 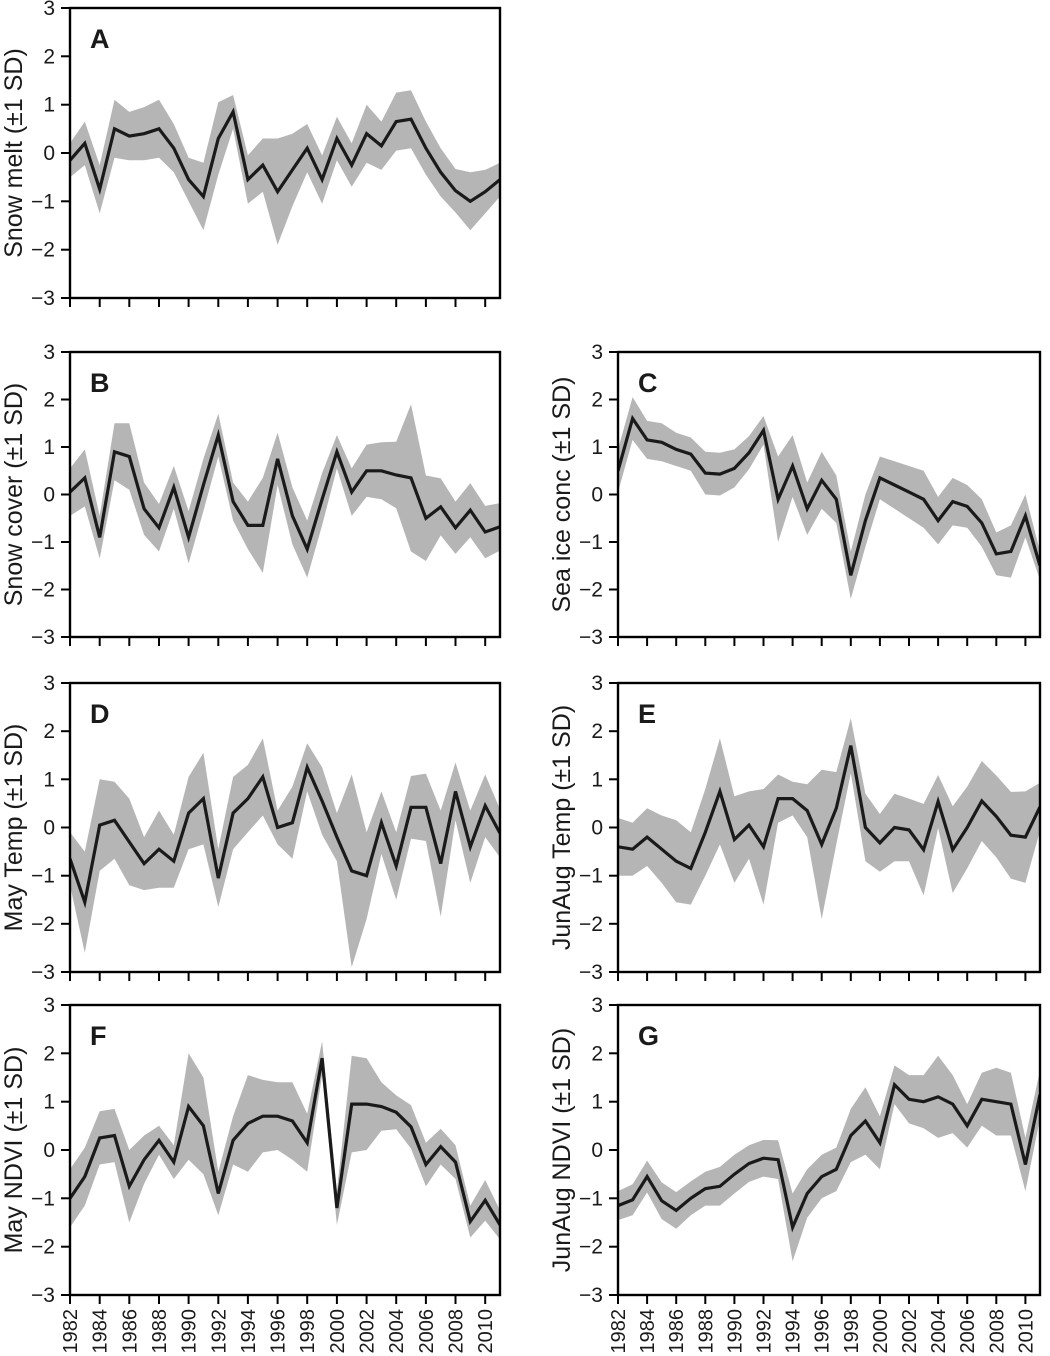 I want to click on y-tick-label-B: −2, so click(x=43, y=590).